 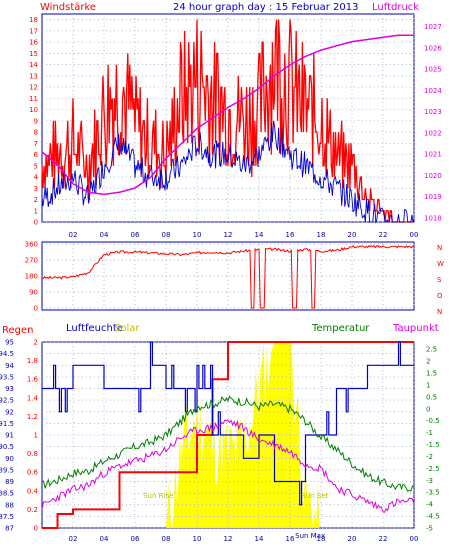 What do you see at coordinates (433, 493) in the screenshot?
I see `temperature-y-tick: -3.5` at bounding box center [433, 493].